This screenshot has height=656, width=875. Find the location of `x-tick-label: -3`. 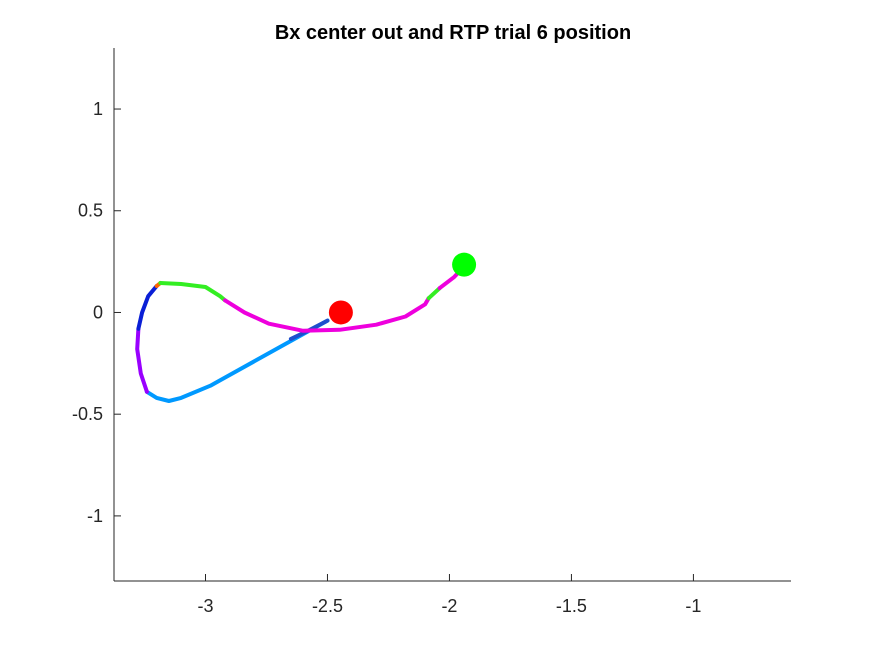

x-tick-label: -3 is located at coordinates (205, 606).